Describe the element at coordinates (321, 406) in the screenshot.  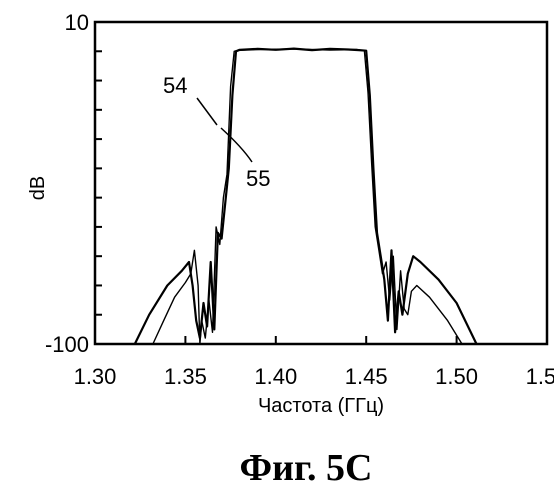
I see `x-axis-label: Частота (ГГц)` at that location.